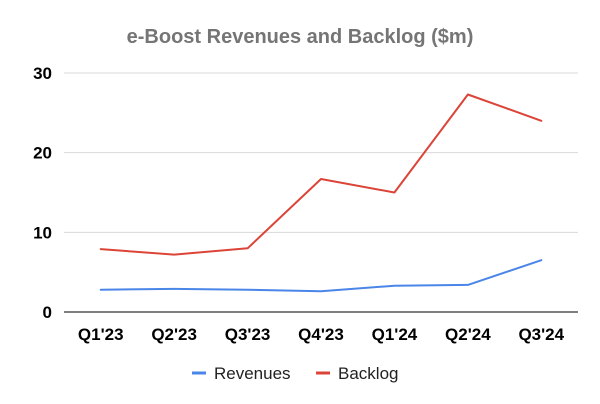 Image resolution: width=600 pixels, height=404 pixels. I want to click on x-tick-label: Q3'23, so click(248, 334).